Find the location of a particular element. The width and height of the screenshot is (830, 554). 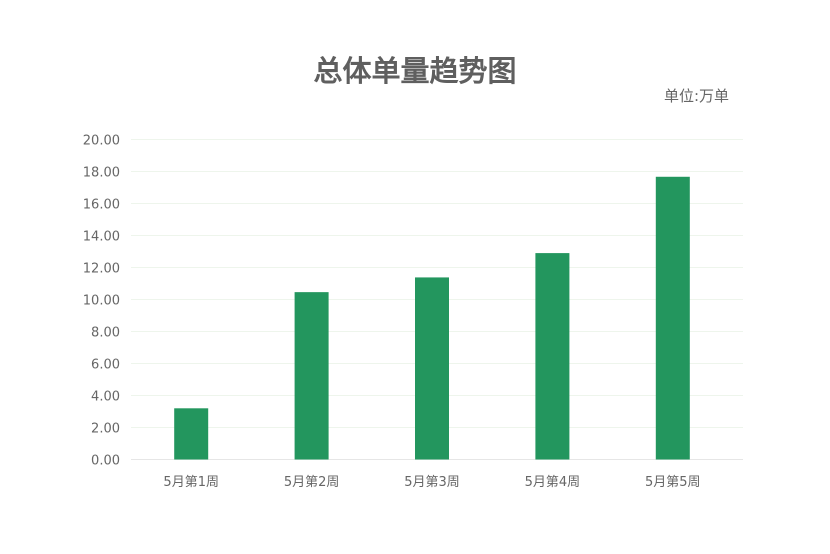

y-tick-label: 16.00 is located at coordinates (101, 205).